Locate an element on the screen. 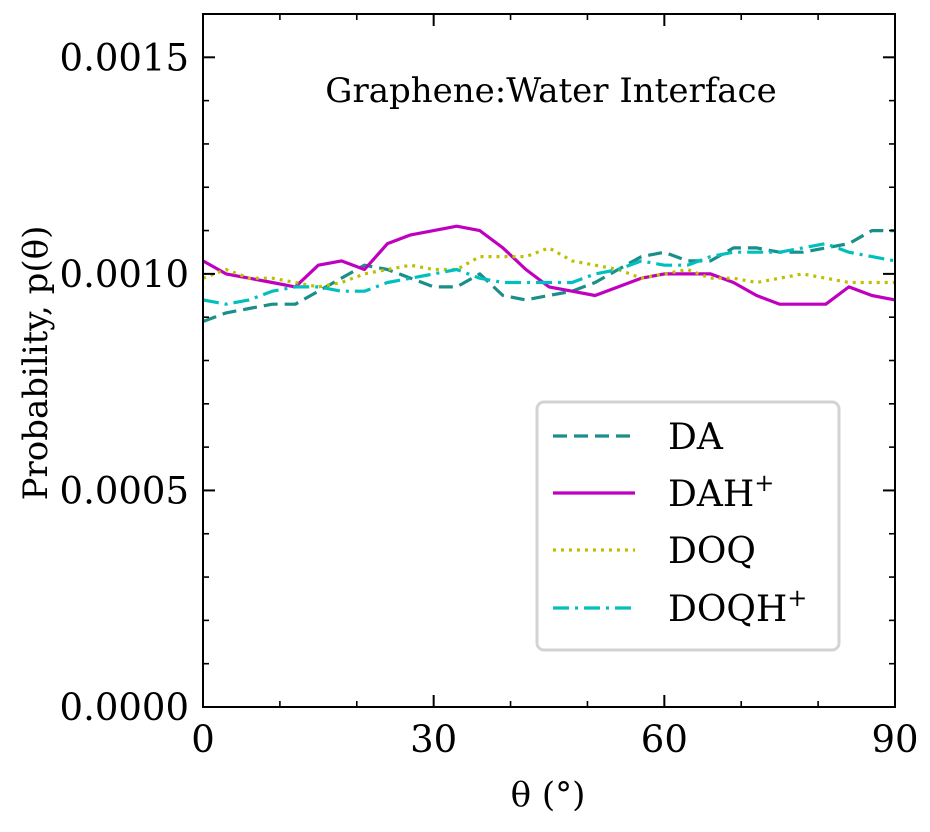  legend-label: DA is located at coordinates (696, 437).